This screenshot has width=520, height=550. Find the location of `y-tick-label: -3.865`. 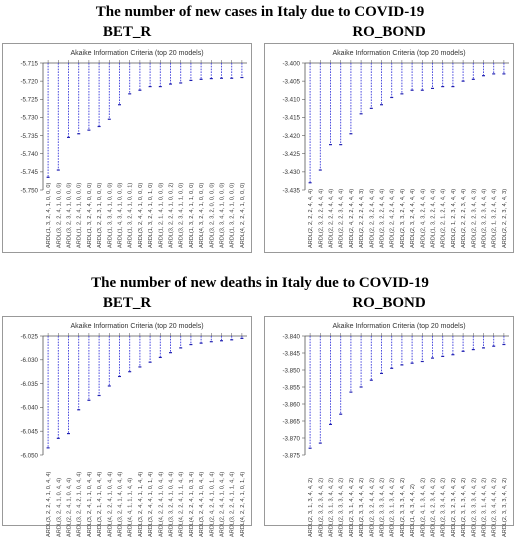

y-tick-label: -3.865 is located at coordinates (291, 421).